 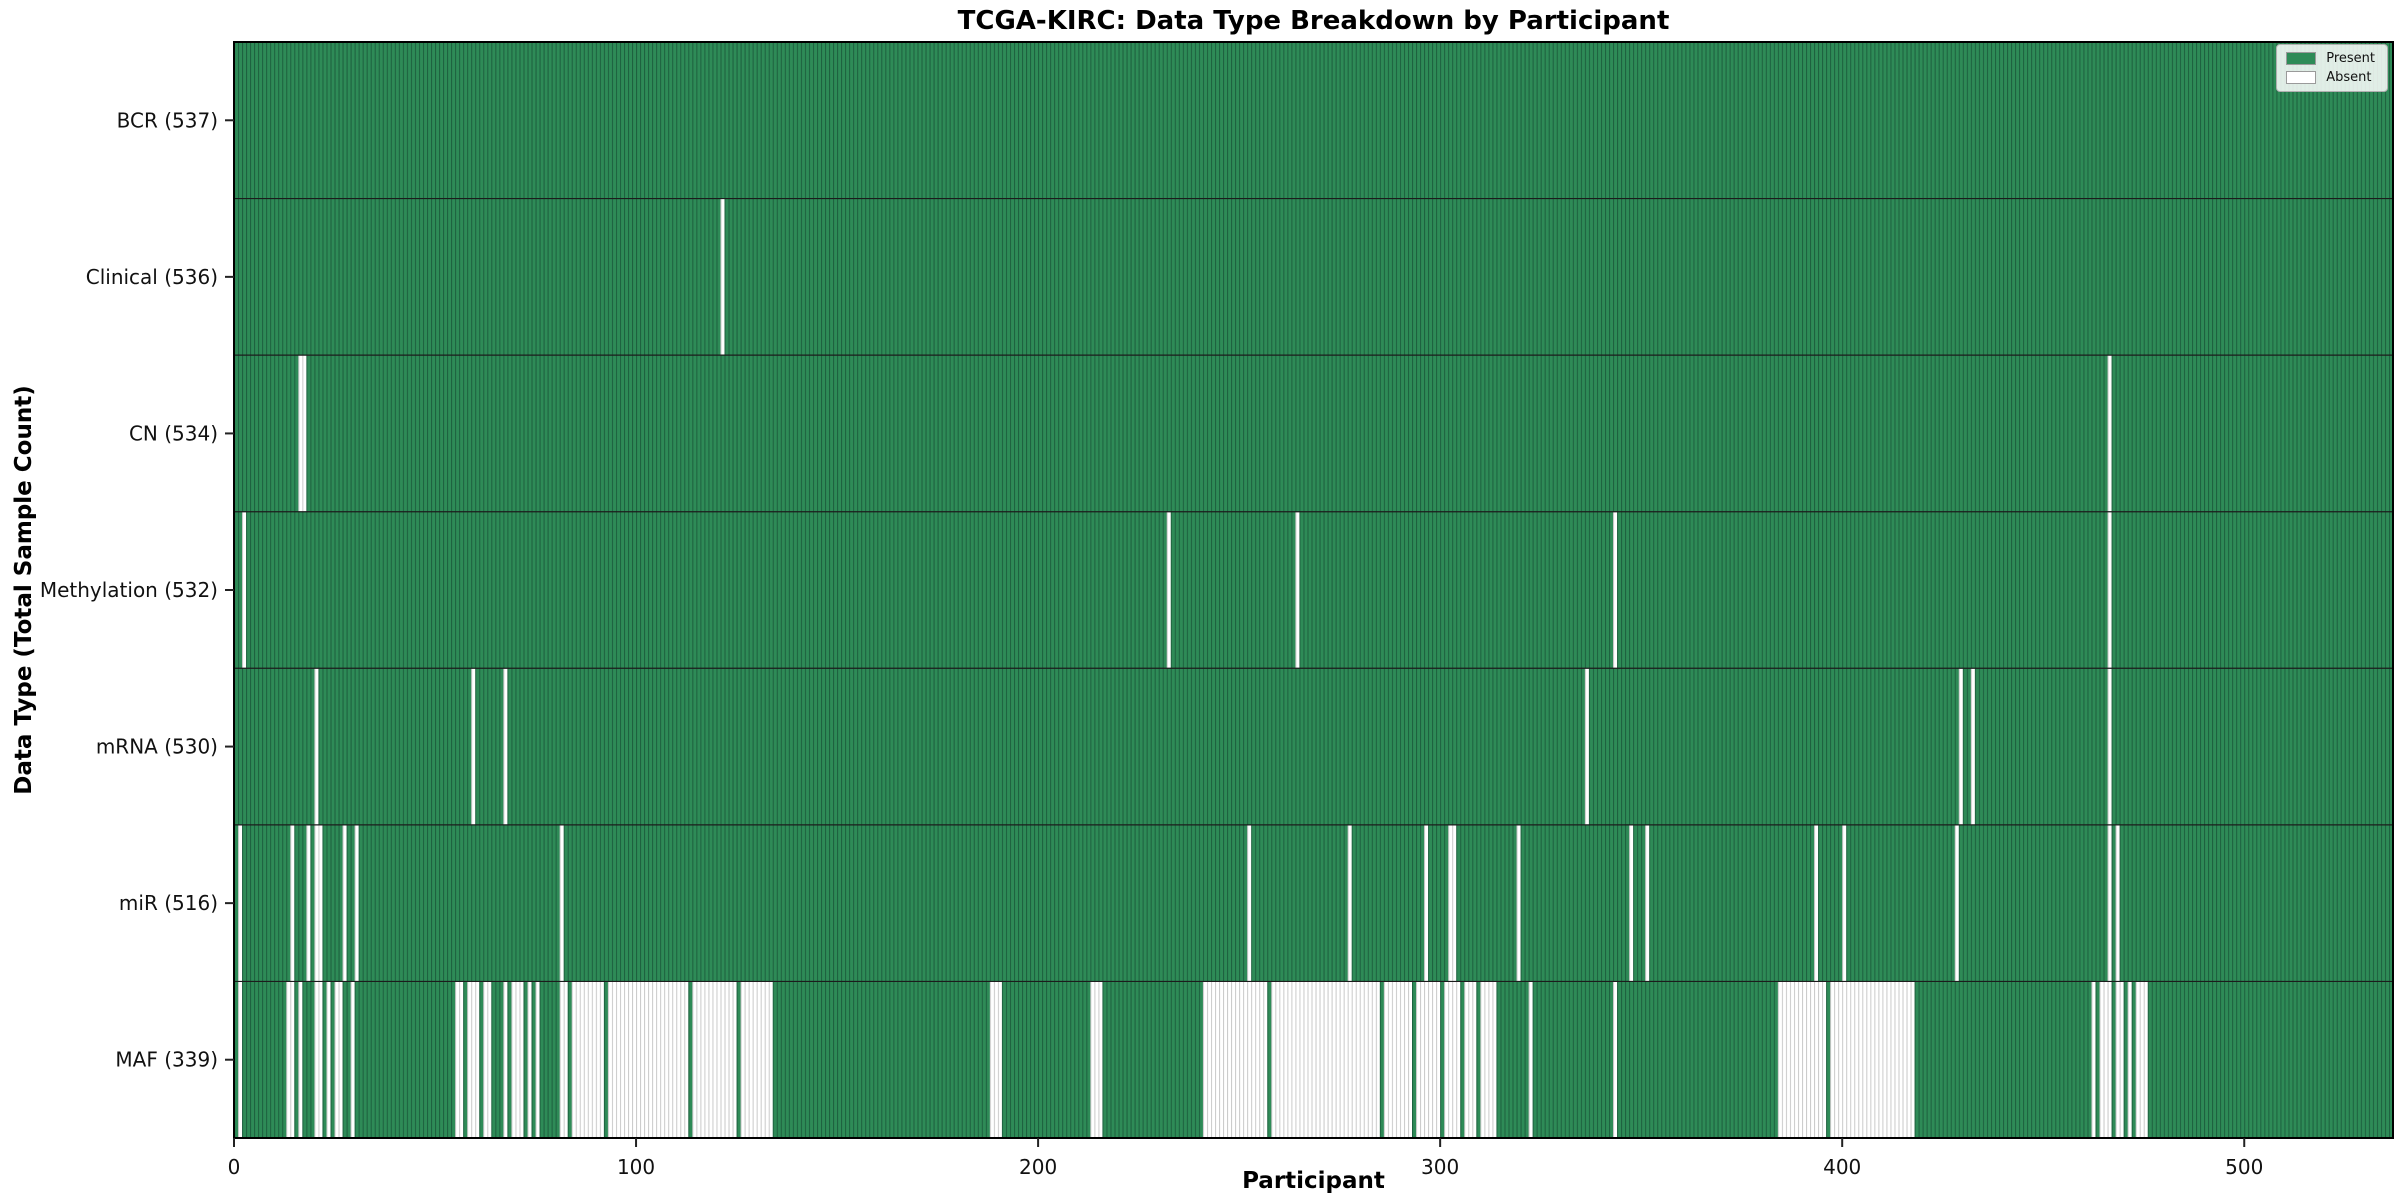 What do you see at coordinates (2244, 1167) in the screenshot?
I see `x-tick-label: 500` at bounding box center [2244, 1167].